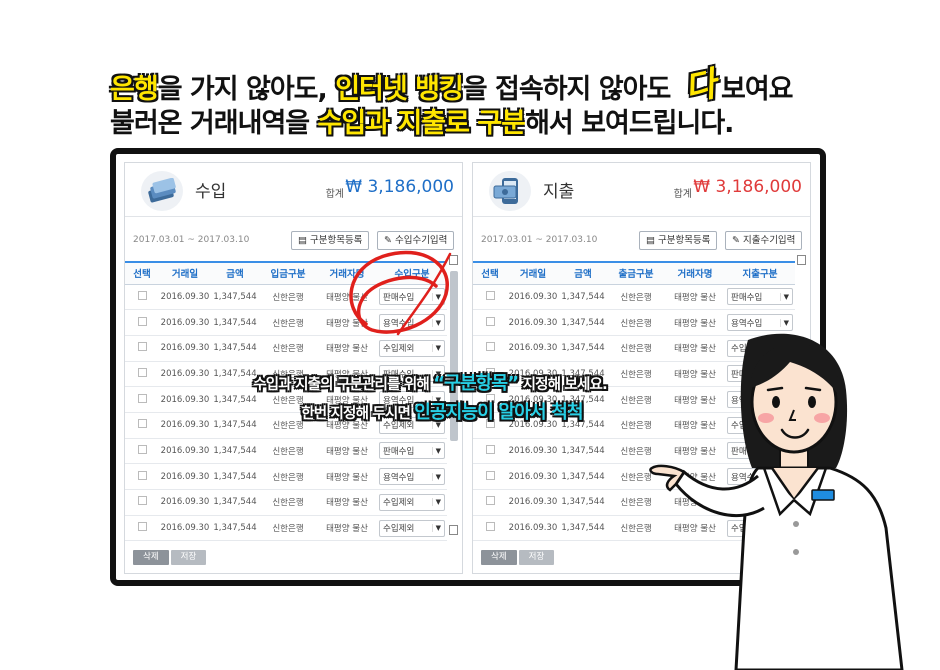 The width and height of the screenshot is (940, 670). I want to click on col-header: 거래자명, so click(695, 273).